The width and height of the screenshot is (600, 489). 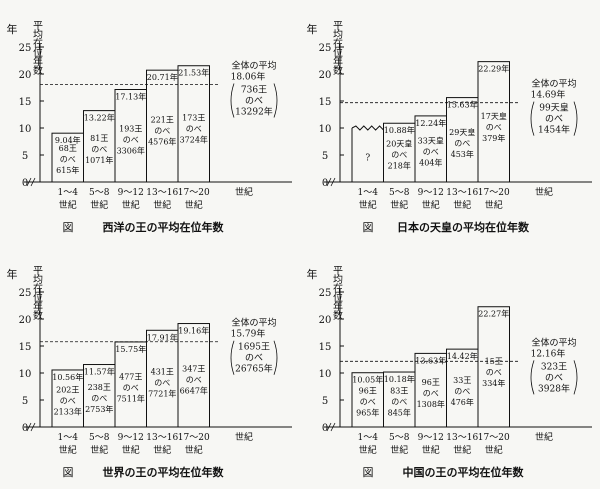 What do you see at coordinates (553, 108) in the screenshot?
I see `average-count: 99天皇` at bounding box center [553, 108].